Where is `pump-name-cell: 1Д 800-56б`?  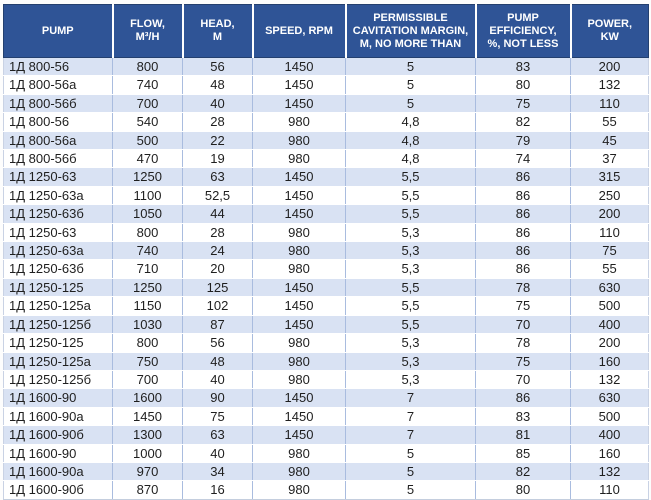 pump-name-cell: 1Д 800-56б is located at coordinates (58, 159).